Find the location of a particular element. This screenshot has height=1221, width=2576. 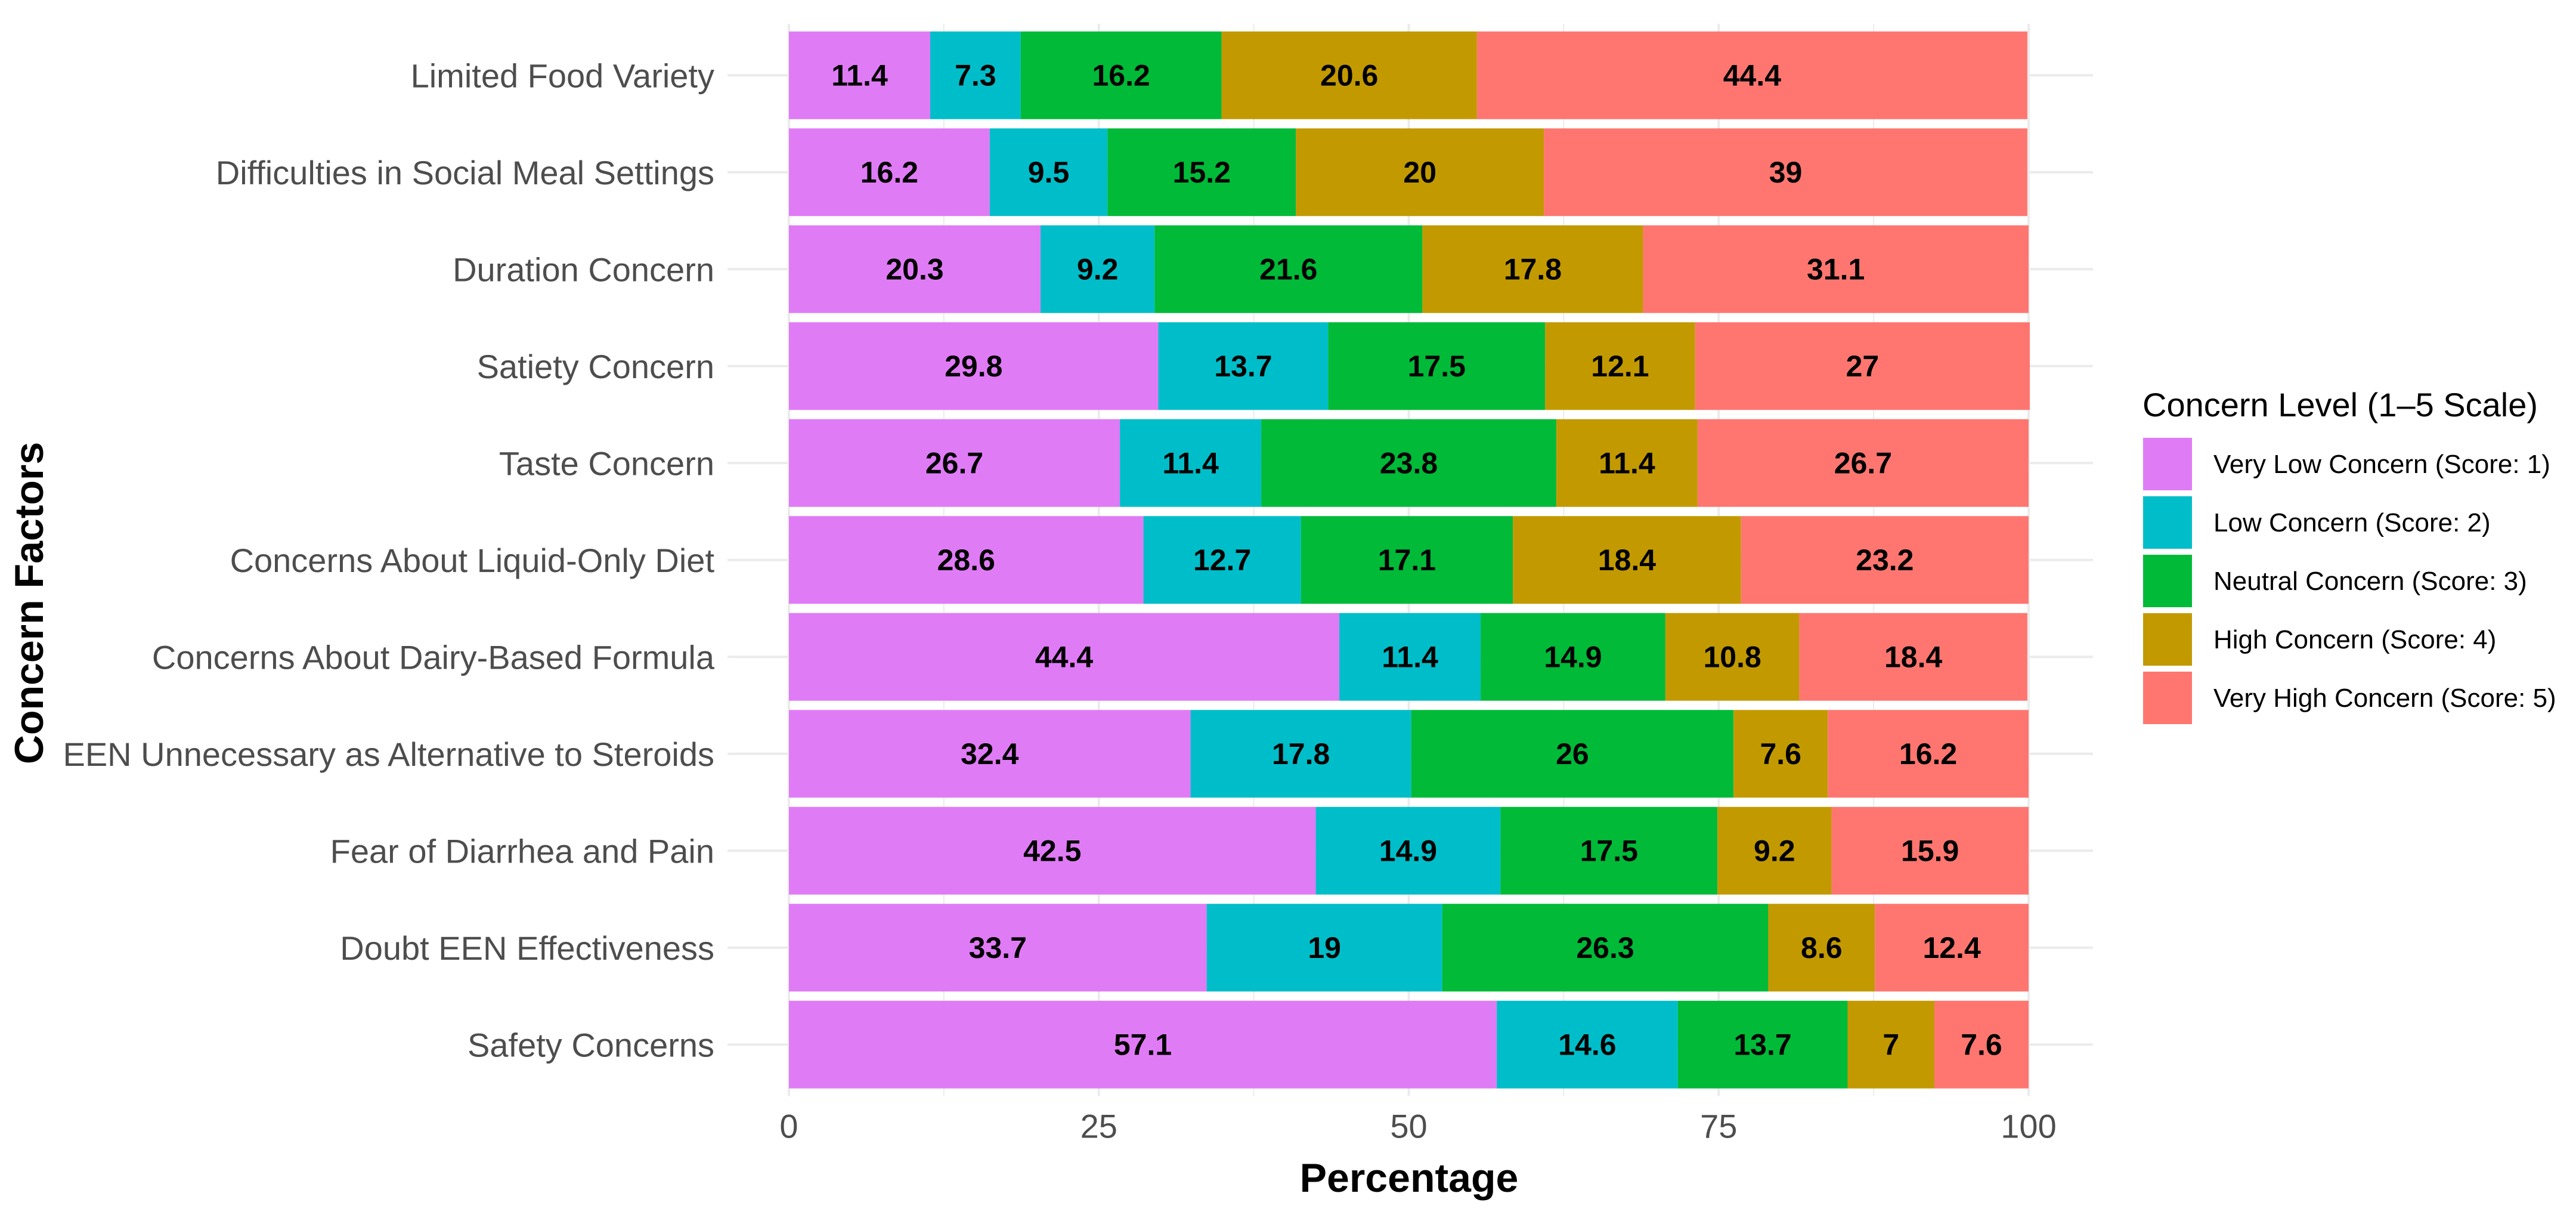

bar-value-label: 28.6 is located at coordinates (966, 560).